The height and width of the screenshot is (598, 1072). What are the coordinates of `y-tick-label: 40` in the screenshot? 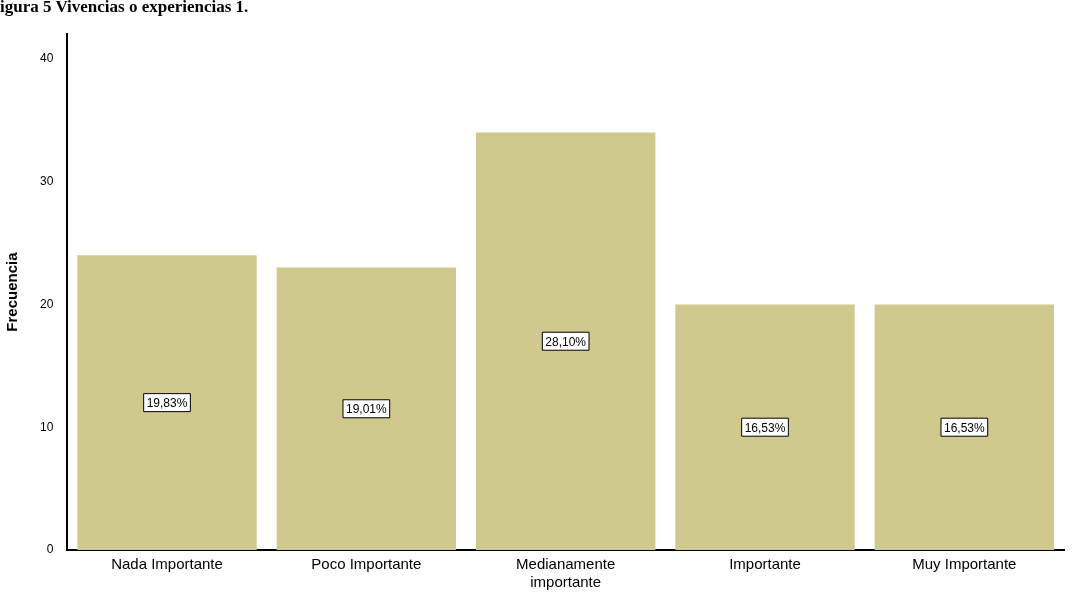 It's located at (46, 58).